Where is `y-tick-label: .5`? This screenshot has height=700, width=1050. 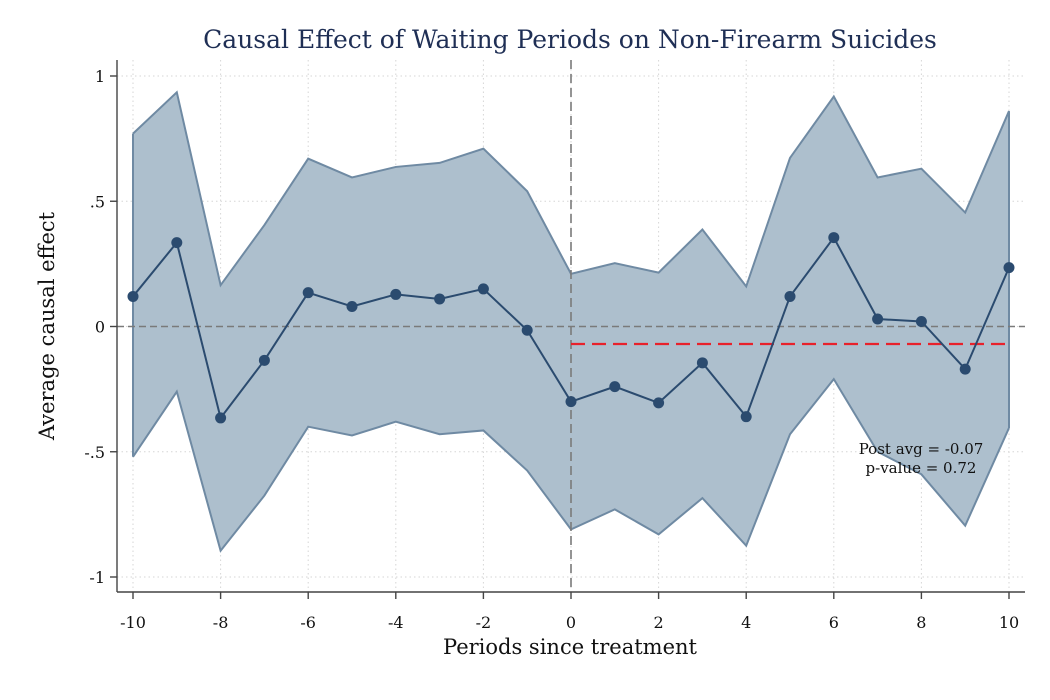
y-tick-label: .5 is located at coordinates (97, 201).